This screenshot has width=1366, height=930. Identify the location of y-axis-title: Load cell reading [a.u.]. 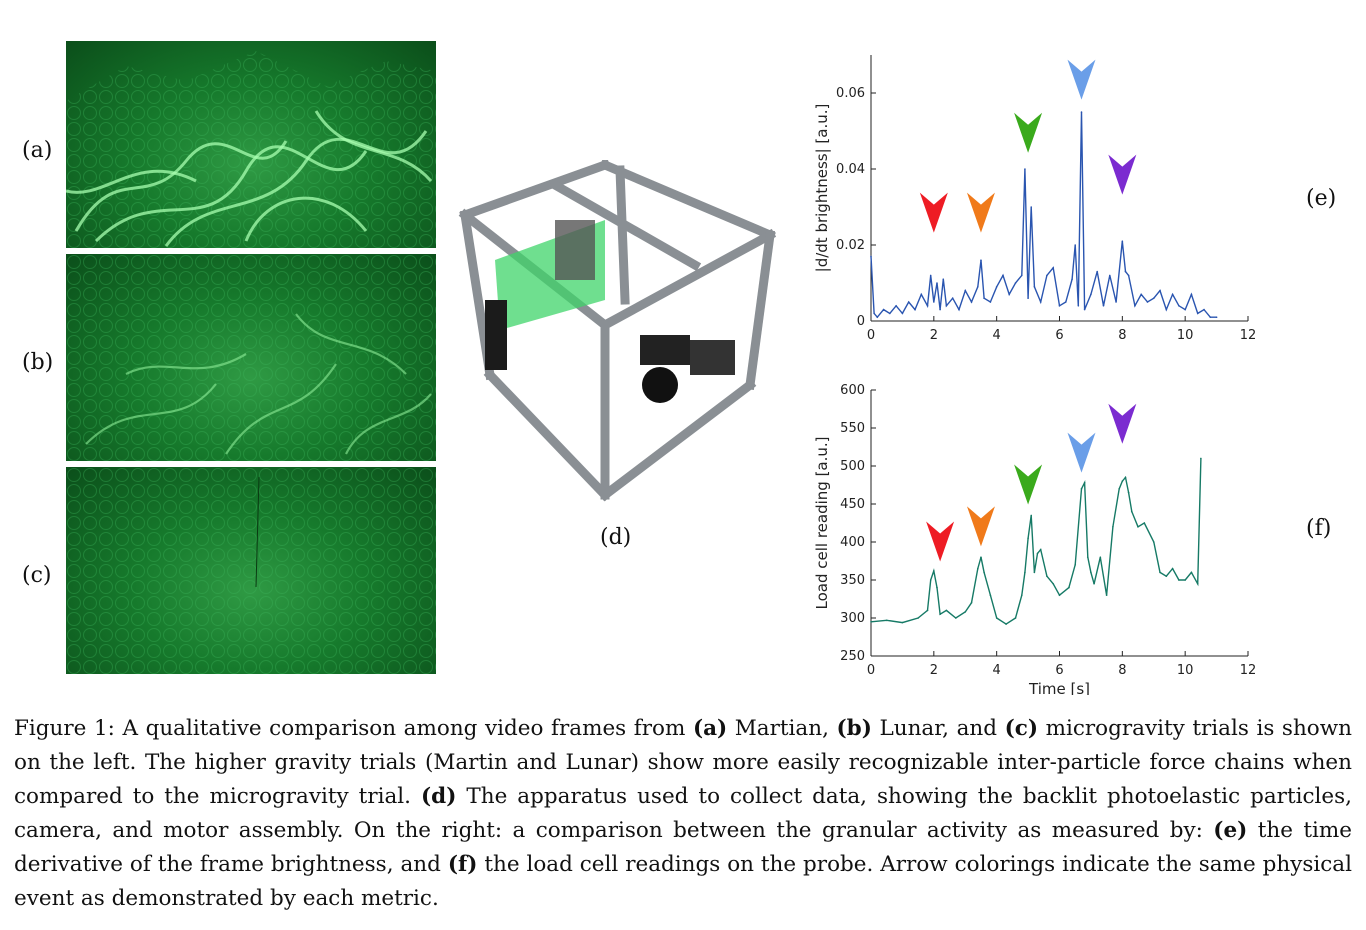
(822, 522).